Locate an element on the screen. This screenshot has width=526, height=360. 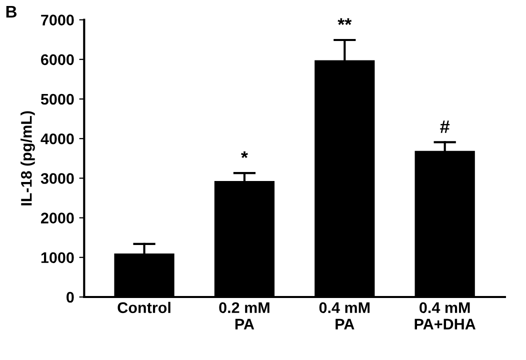
y-tick-label: 0 is located at coordinates (70, 297).